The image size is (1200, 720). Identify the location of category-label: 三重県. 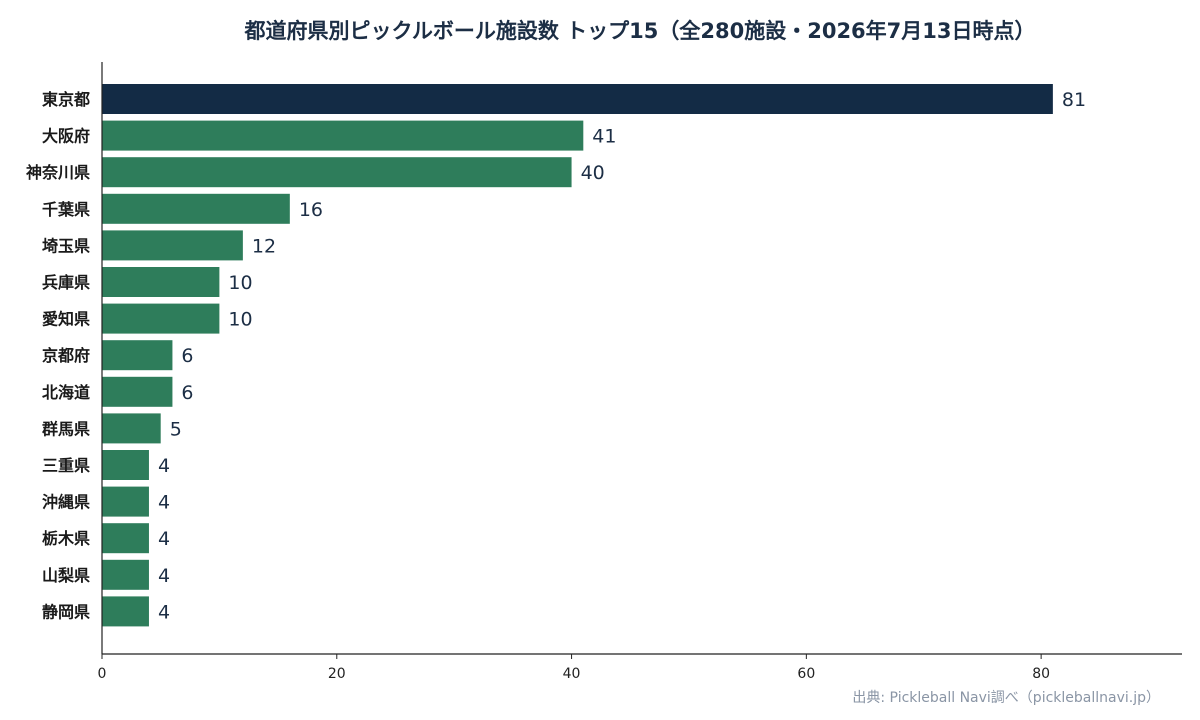
(66, 465).